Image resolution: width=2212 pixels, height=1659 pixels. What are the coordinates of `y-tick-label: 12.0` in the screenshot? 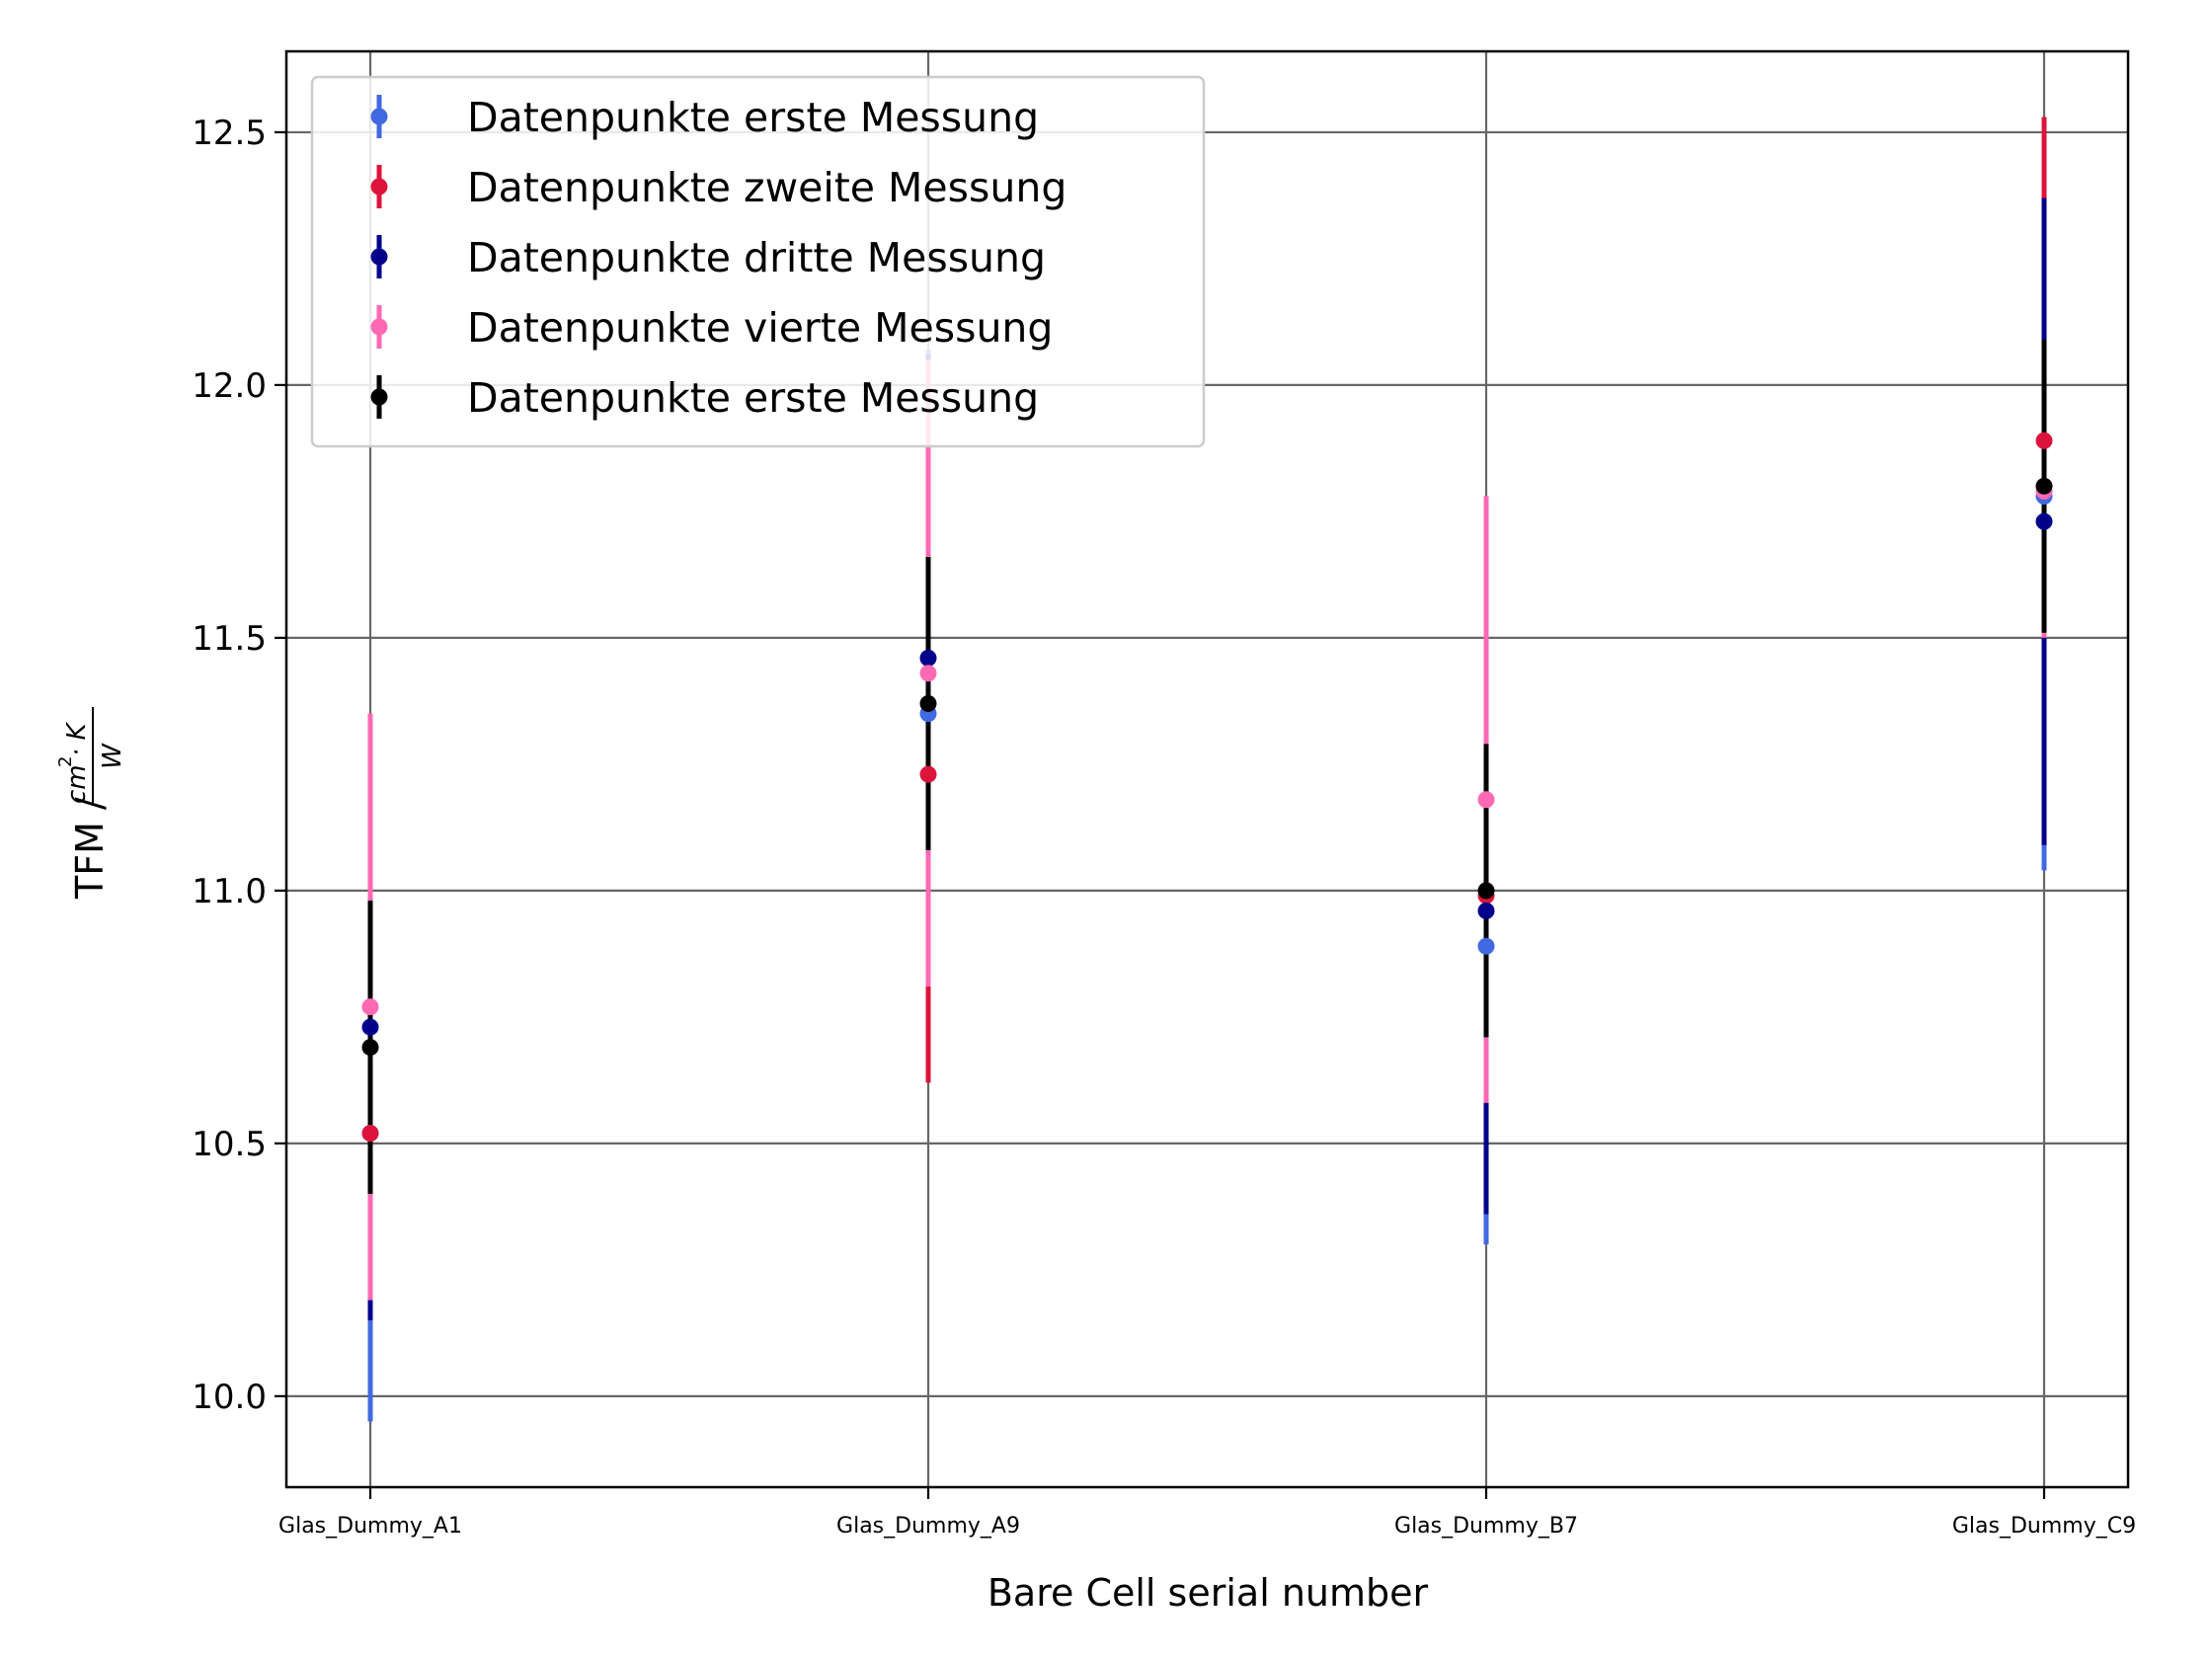 It's located at (229, 386).